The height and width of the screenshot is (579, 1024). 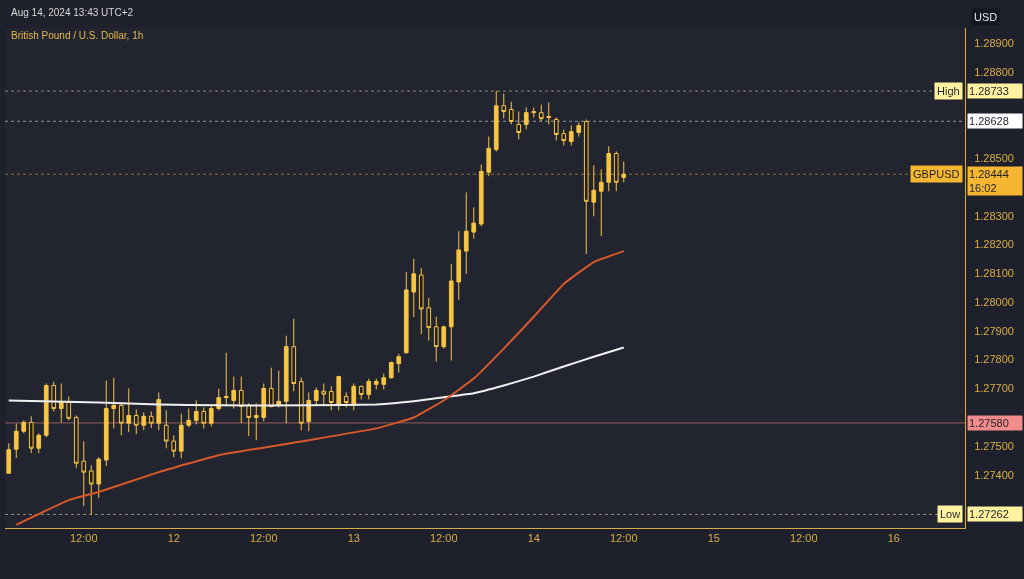 I want to click on y-tick-label: 1.28800, so click(x=994, y=71).